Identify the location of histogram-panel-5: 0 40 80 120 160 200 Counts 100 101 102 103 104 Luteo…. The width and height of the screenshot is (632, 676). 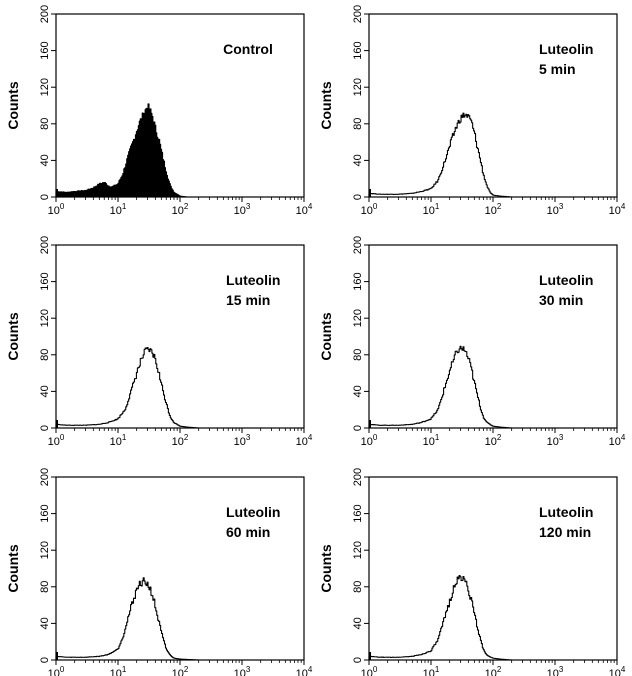
(159, 572).